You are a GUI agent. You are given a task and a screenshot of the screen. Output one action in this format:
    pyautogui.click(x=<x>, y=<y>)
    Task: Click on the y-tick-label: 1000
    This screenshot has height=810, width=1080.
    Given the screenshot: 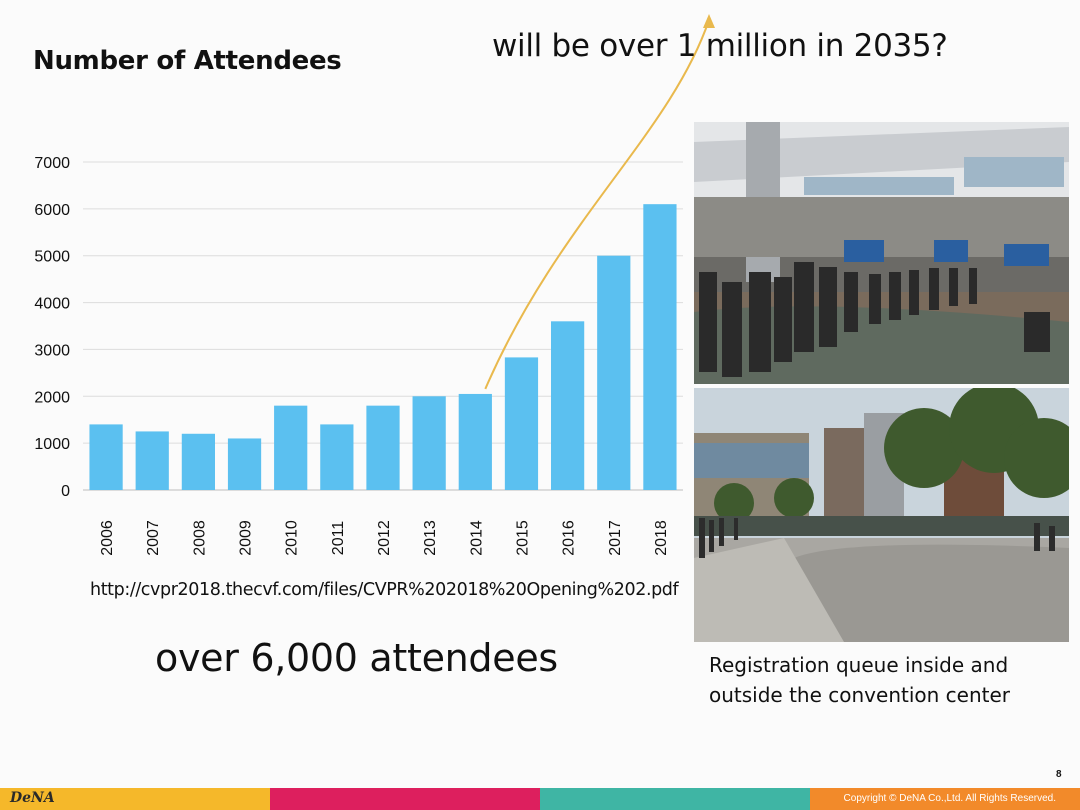 What is the action you would take?
    pyautogui.click(x=52, y=444)
    